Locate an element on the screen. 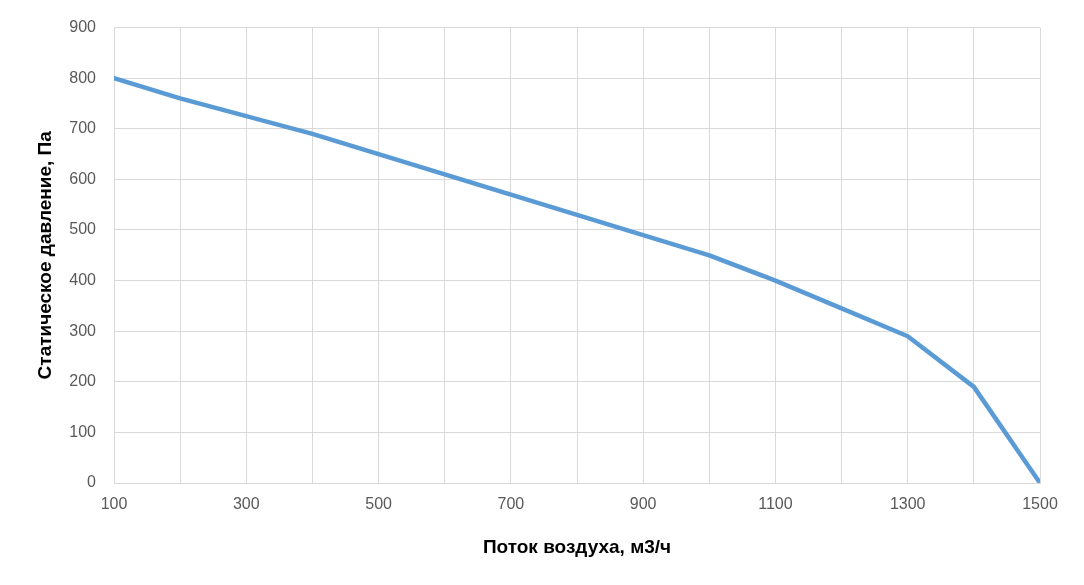 The image size is (1084, 585). y-axis-title: Статическое давление, Па is located at coordinates (44, 255).